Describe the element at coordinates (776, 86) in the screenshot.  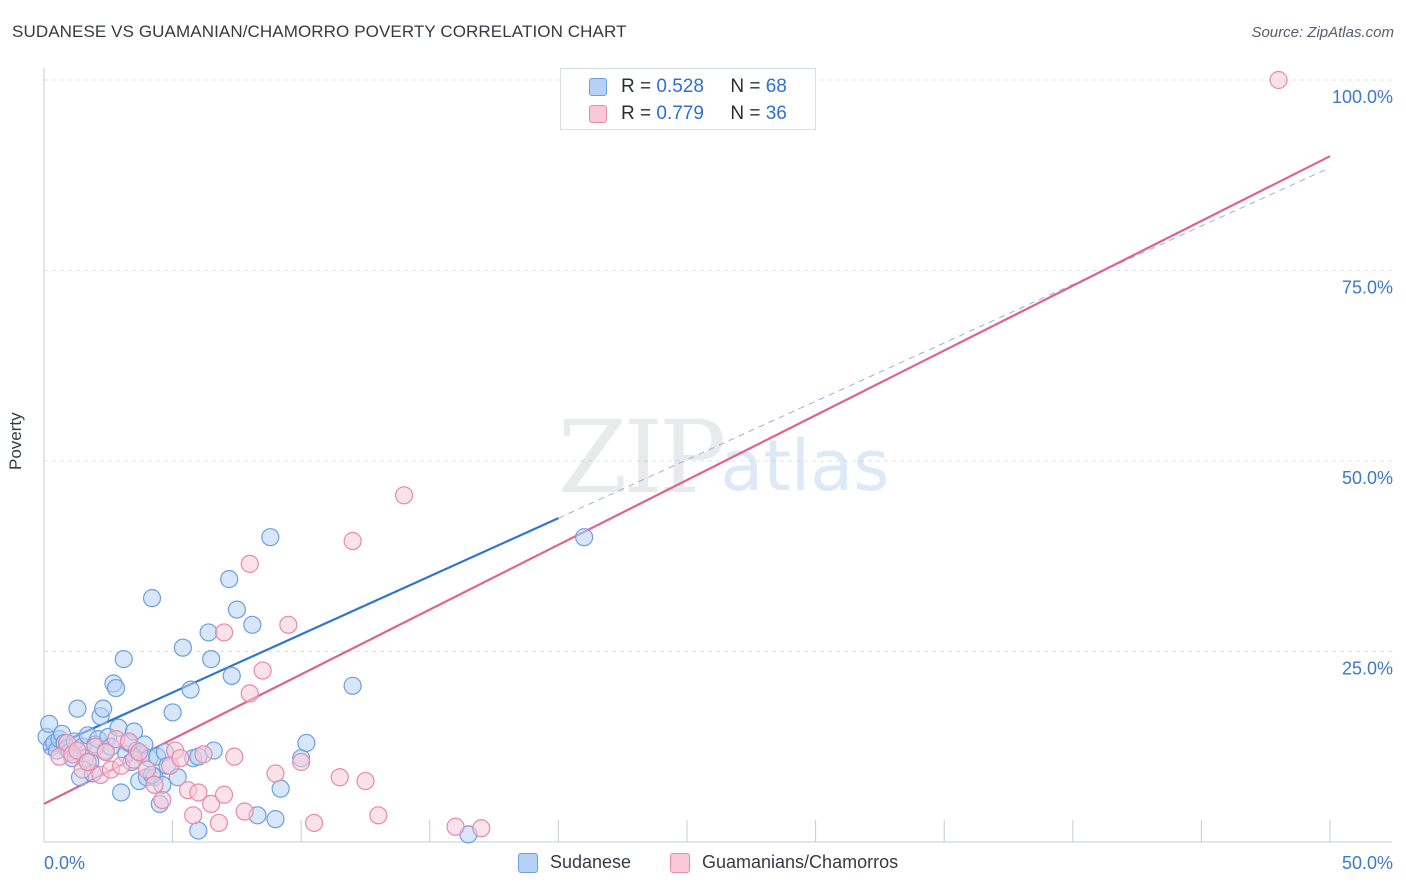
I see `legend-n-value: 68` at that location.